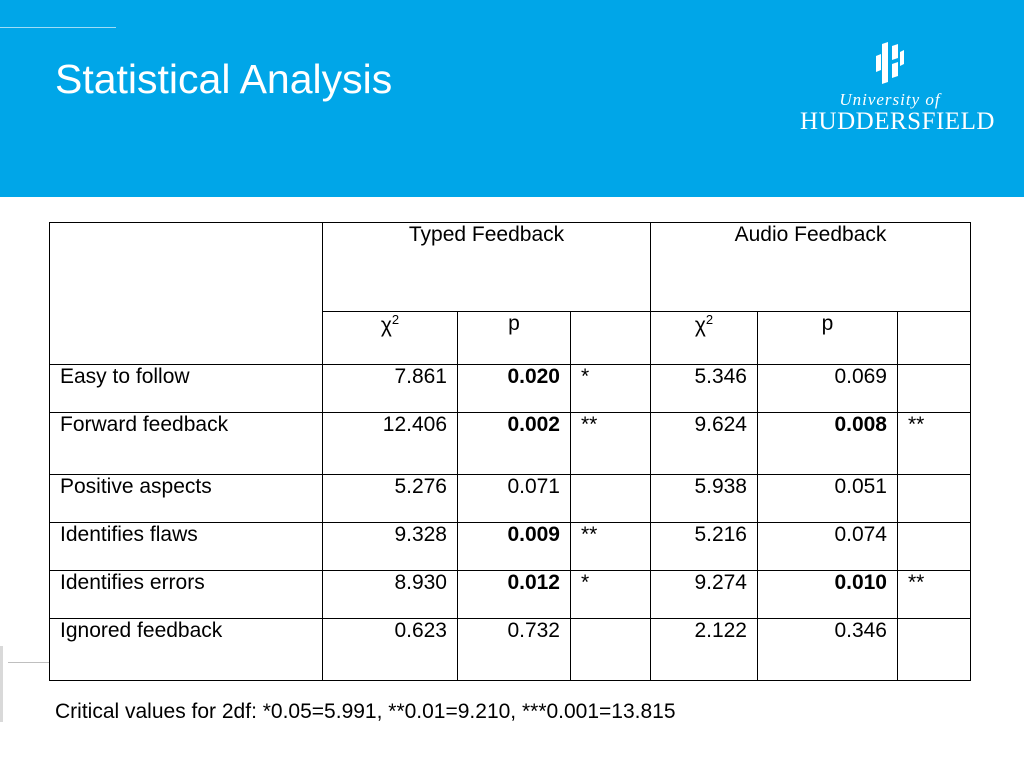 This screenshot has width=1024, height=768. Describe the element at coordinates (810, 267) in the screenshot. I see `audio-feedback-header: Audio Feedback` at that location.